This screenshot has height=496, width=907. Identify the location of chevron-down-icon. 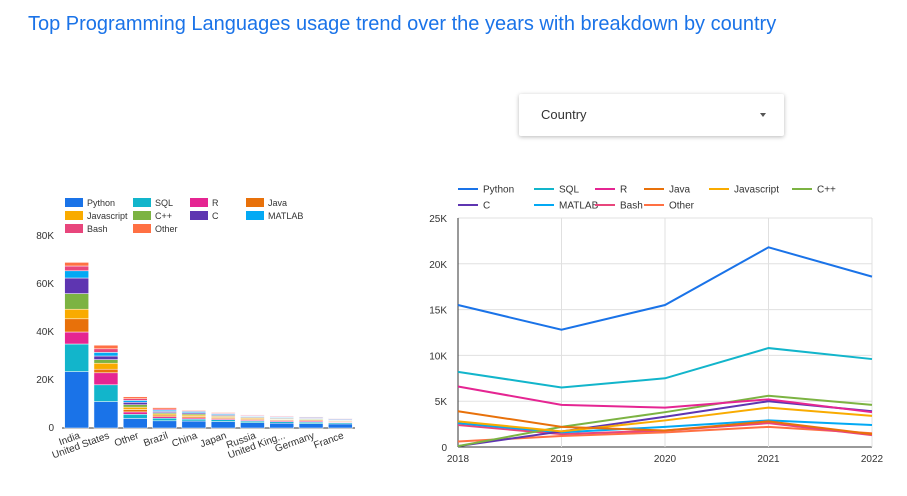
(763, 115).